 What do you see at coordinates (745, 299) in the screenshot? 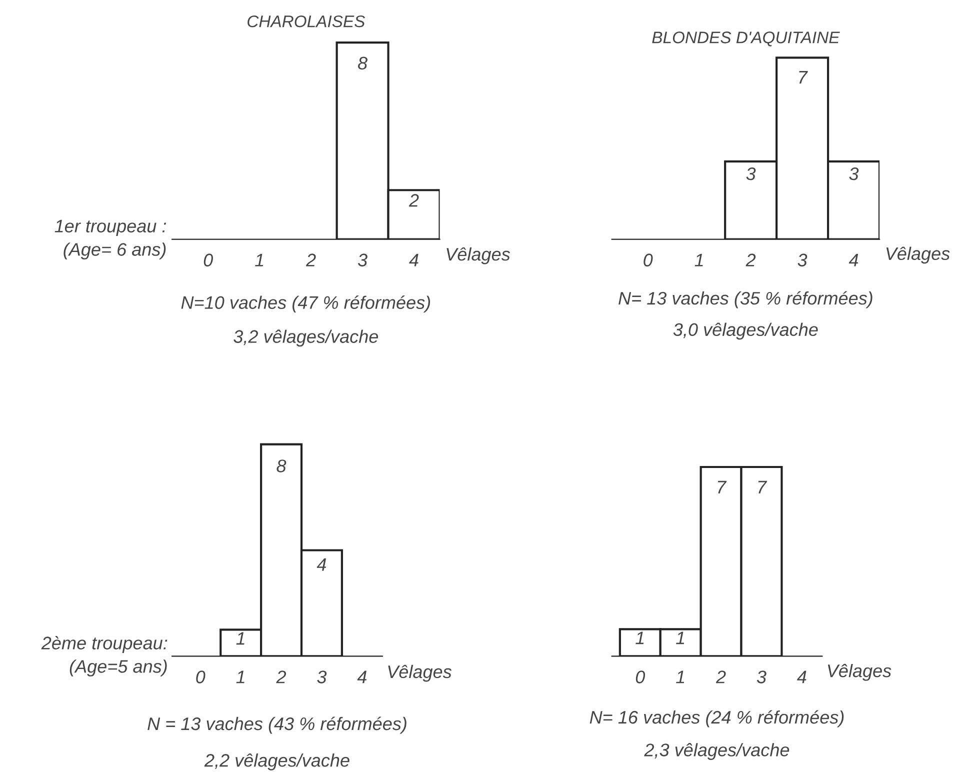
I see `text: N= 13 vaches (35 % réformées)` at bounding box center [745, 299].